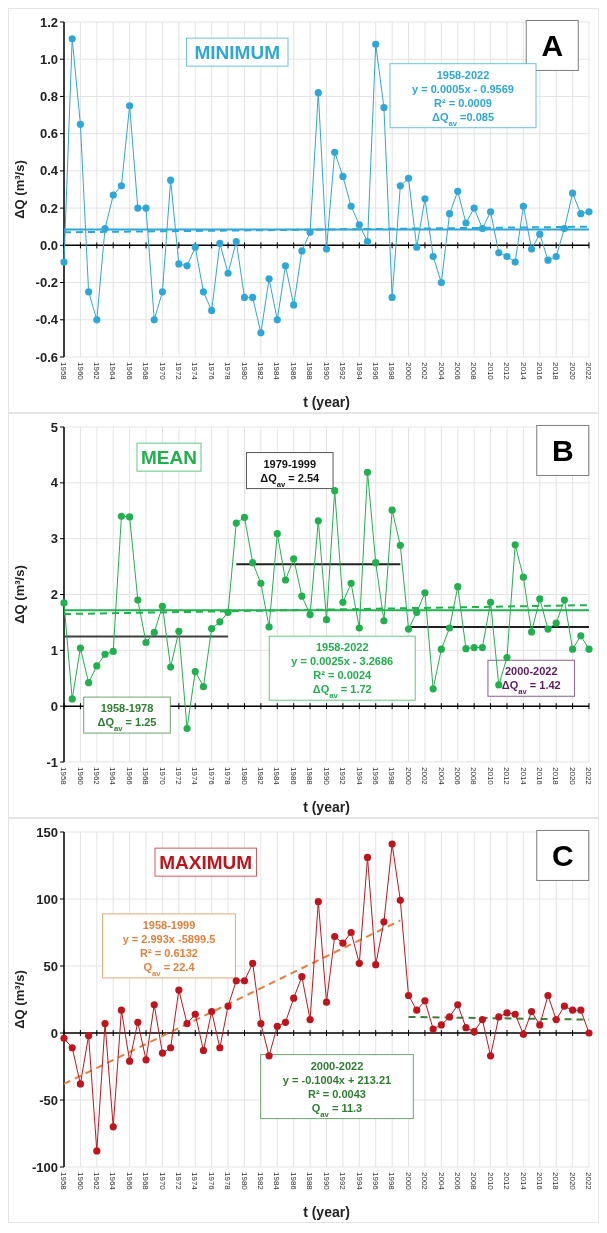  Describe the element at coordinates (326, 776) in the screenshot. I see `x-tick-label: 1990` at that location.